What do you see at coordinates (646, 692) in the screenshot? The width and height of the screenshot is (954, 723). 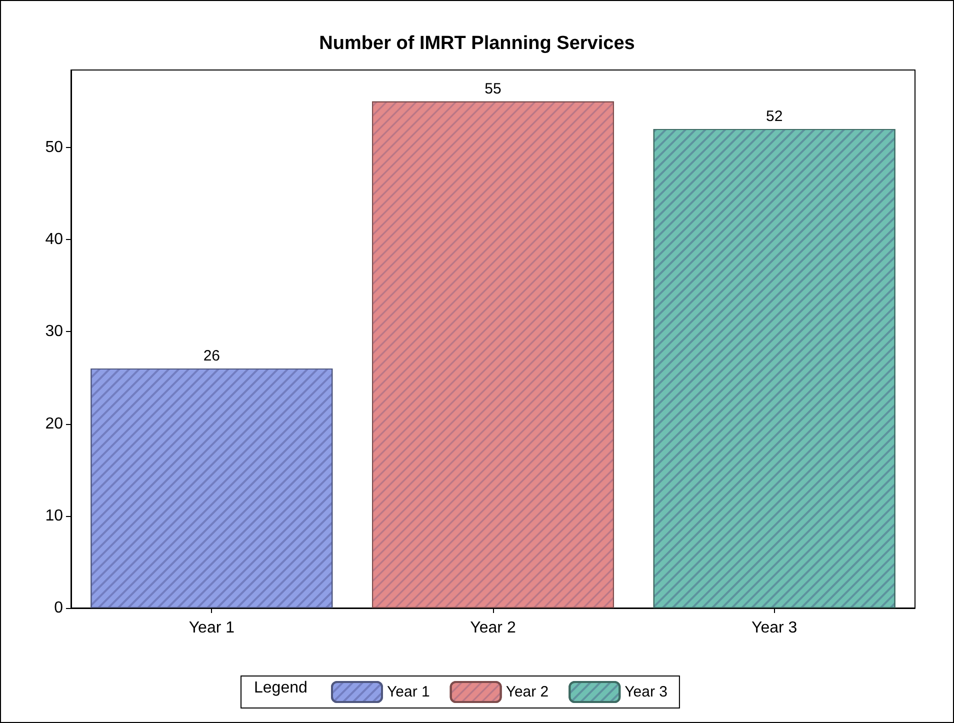 I see `legend-label: Year 3` at bounding box center [646, 692].